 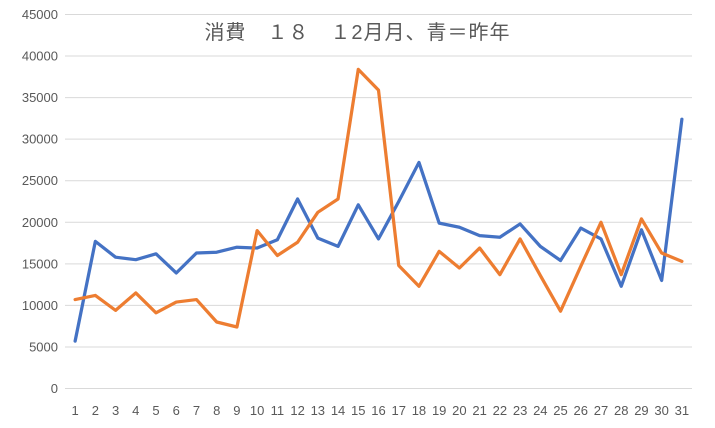 I want to click on x-tick-label: 12, so click(x=297, y=410).